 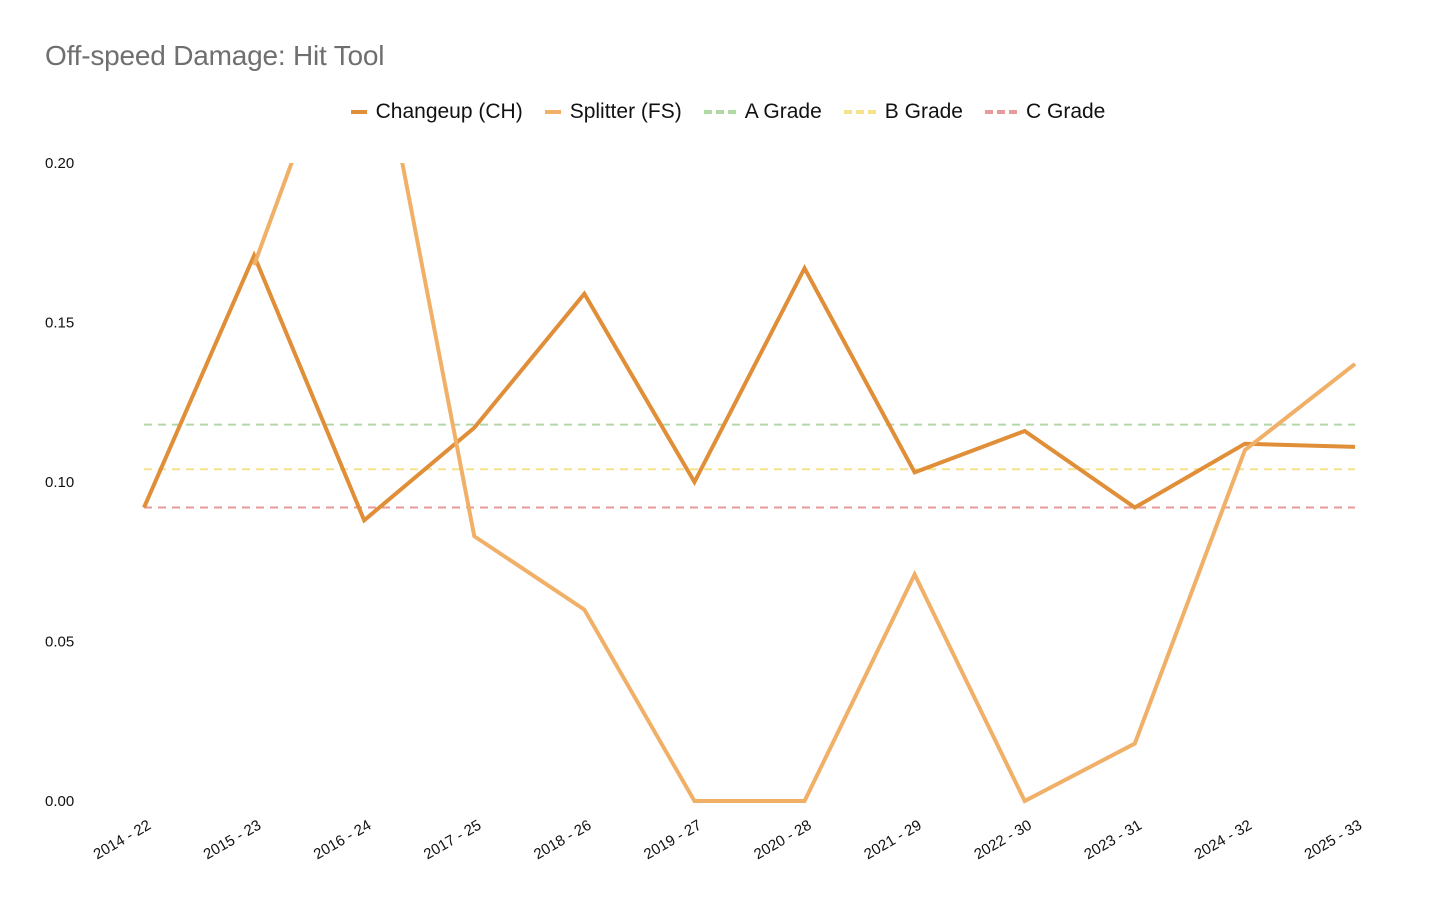 I want to click on legend-item-a-grade: A Grade, so click(x=762, y=112).